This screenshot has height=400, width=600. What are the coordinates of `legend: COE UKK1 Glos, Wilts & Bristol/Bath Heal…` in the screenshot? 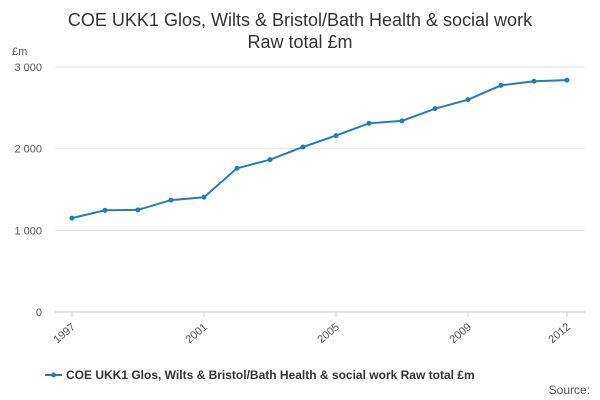 It's located at (260, 375).